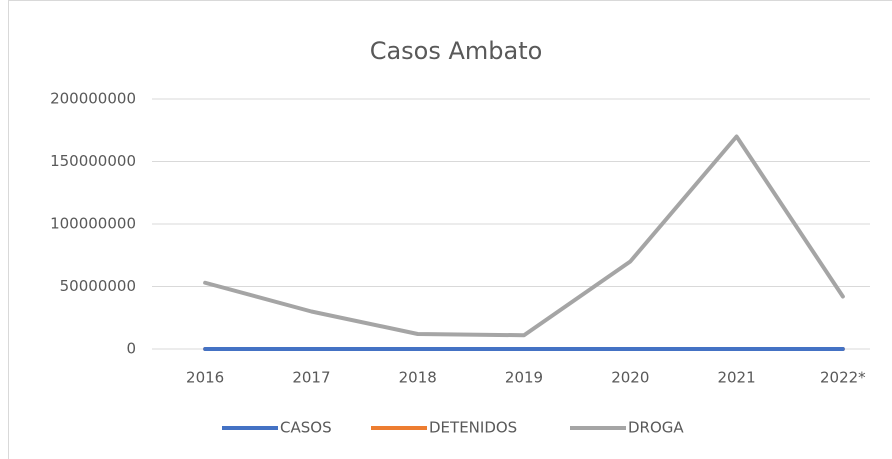  Describe the element at coordinates (524, 378) in the screenshot. I see `x-tick-label: 2019` at that location.